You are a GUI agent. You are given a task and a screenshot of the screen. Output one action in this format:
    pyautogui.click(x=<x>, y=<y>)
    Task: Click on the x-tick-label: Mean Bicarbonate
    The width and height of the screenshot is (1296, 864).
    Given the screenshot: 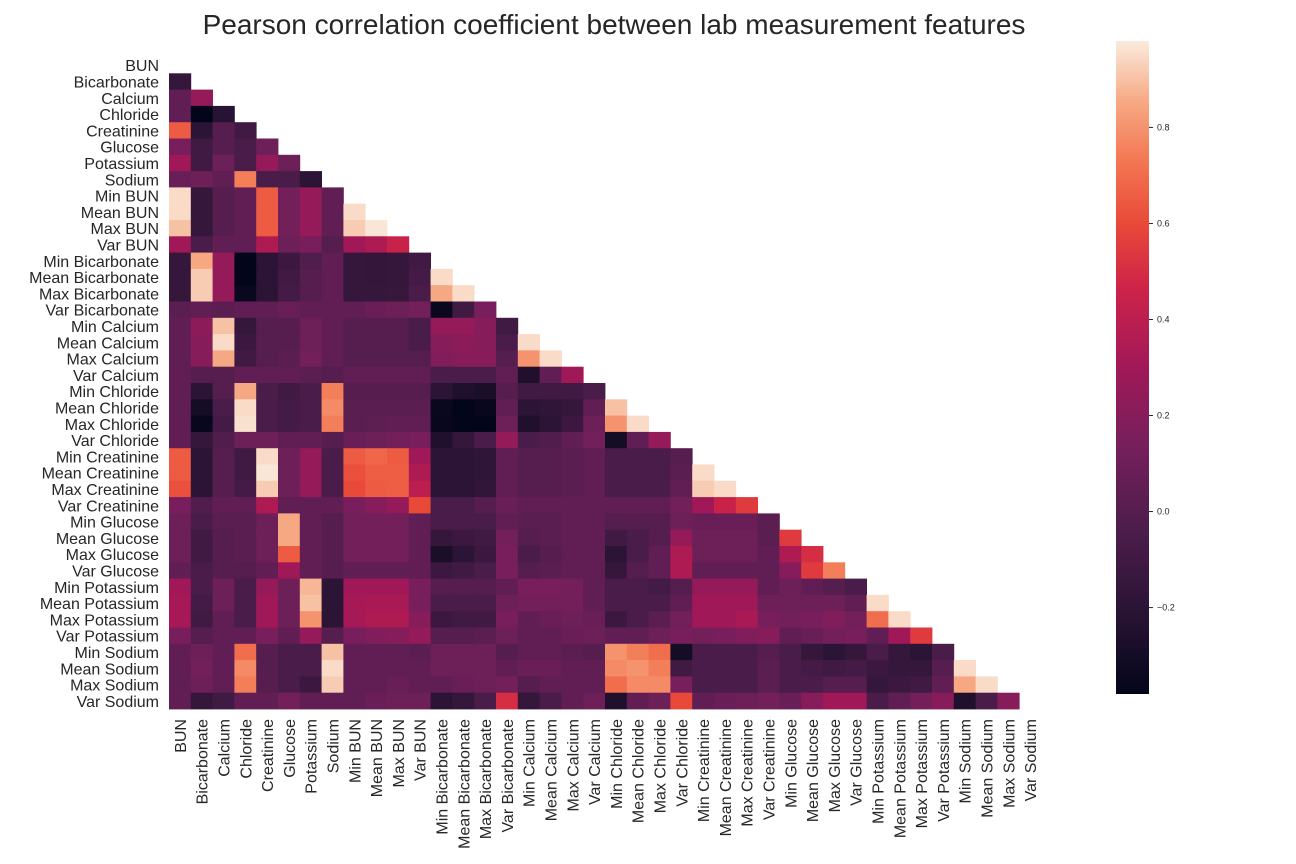 What is the action you would take?
    pyautogui.click(x=464, y=784)
    